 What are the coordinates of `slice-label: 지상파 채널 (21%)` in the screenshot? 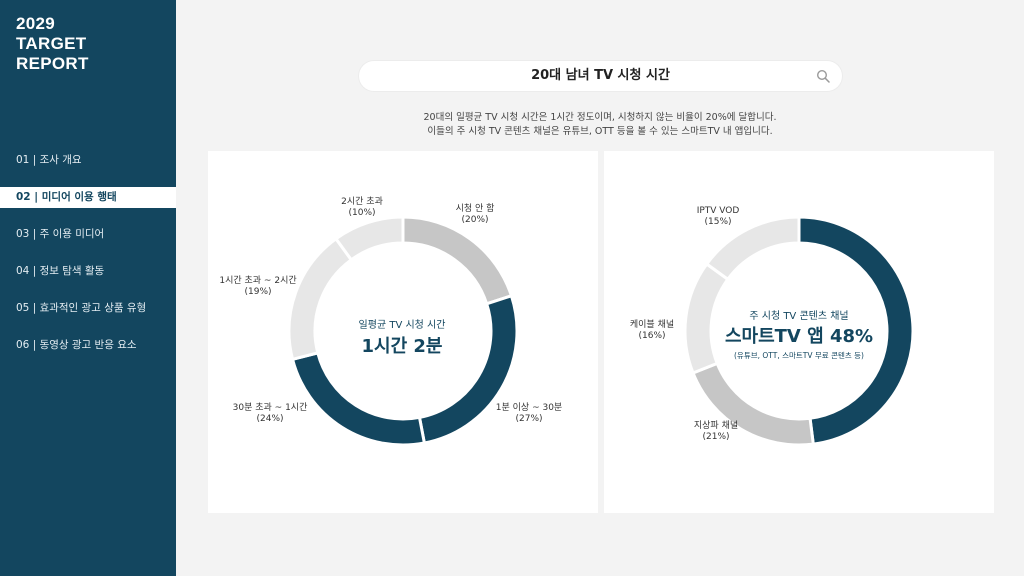 It's located at (716, 432).